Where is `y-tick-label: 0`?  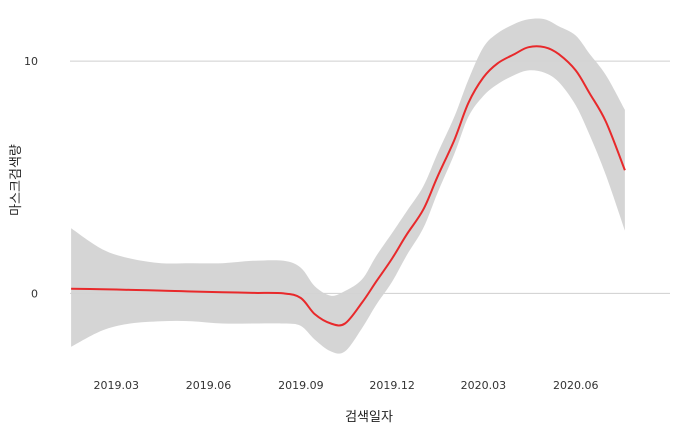
y-tick-label: 0 is located at coordinates (34, 293).